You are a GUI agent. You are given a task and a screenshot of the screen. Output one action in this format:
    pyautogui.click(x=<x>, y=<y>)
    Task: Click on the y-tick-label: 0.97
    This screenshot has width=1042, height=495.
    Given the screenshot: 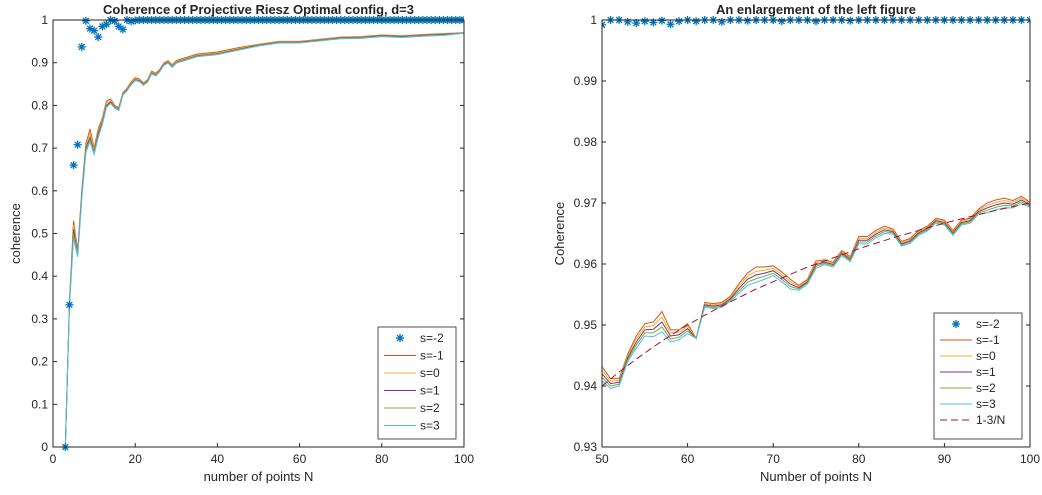 What is the action you would take?
    pyautogui.click(x=586, y=203)
    